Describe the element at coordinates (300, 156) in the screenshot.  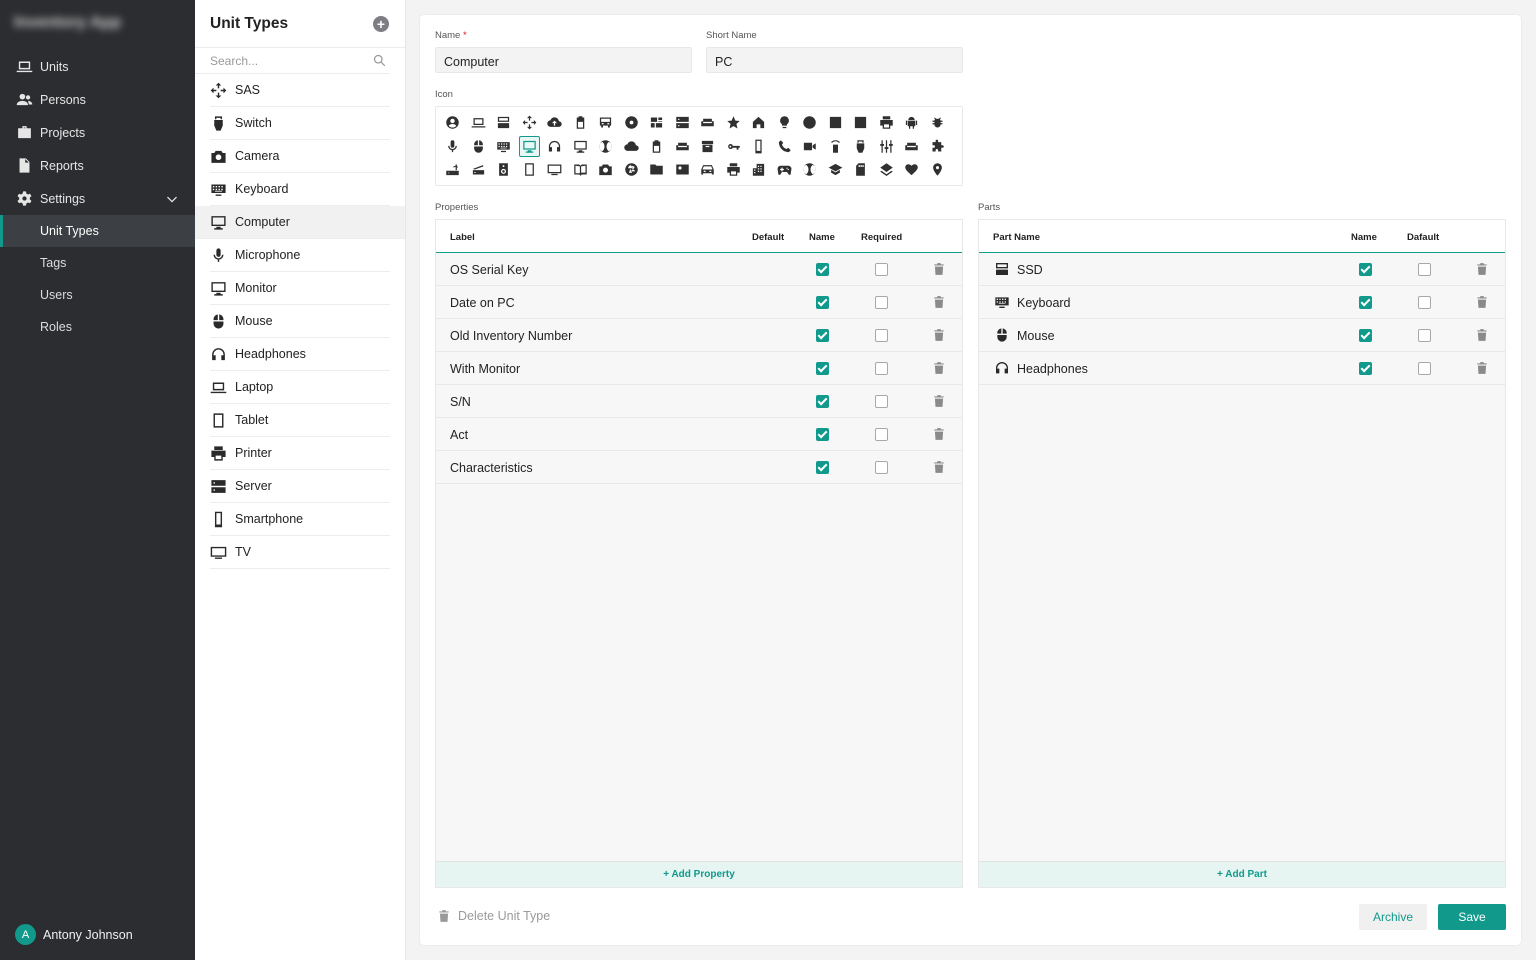
I see `list-item-camera: Camera` at that location.